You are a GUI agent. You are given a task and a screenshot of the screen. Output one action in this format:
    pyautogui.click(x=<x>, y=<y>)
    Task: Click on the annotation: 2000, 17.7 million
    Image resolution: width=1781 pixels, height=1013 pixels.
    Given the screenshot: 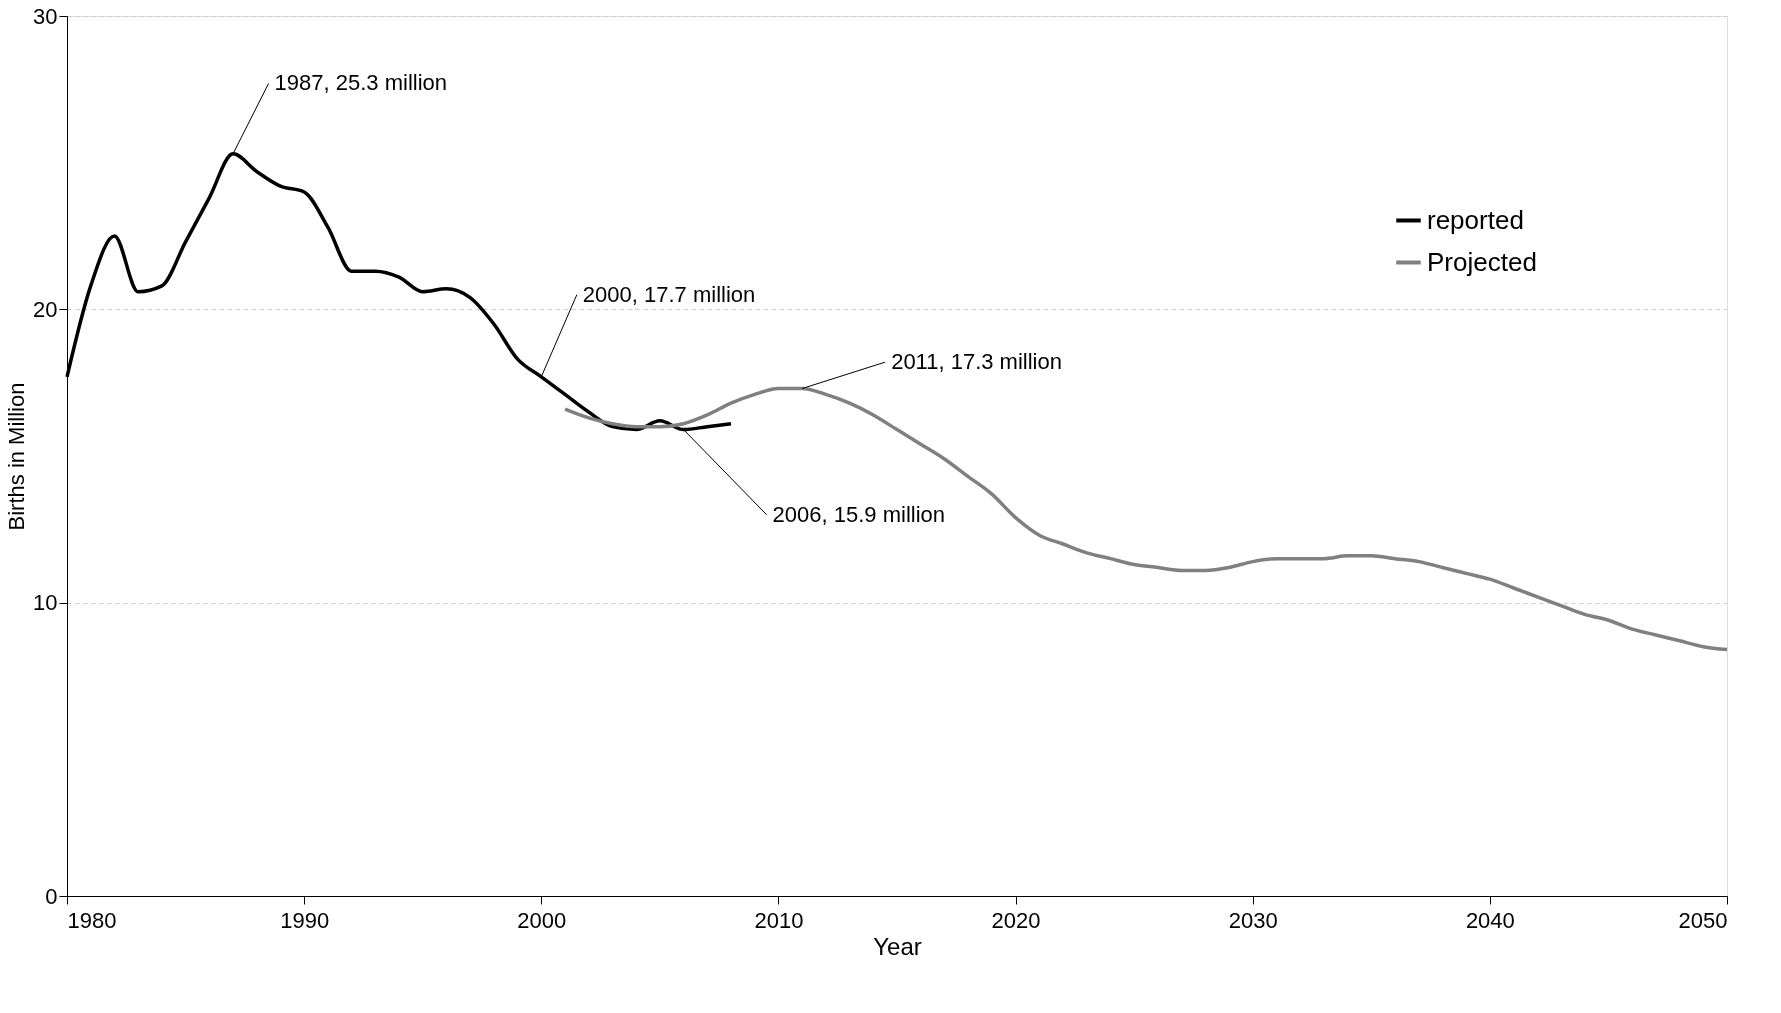 What is the action you would take?
    pyautogui.click(x=669, y=294)
    